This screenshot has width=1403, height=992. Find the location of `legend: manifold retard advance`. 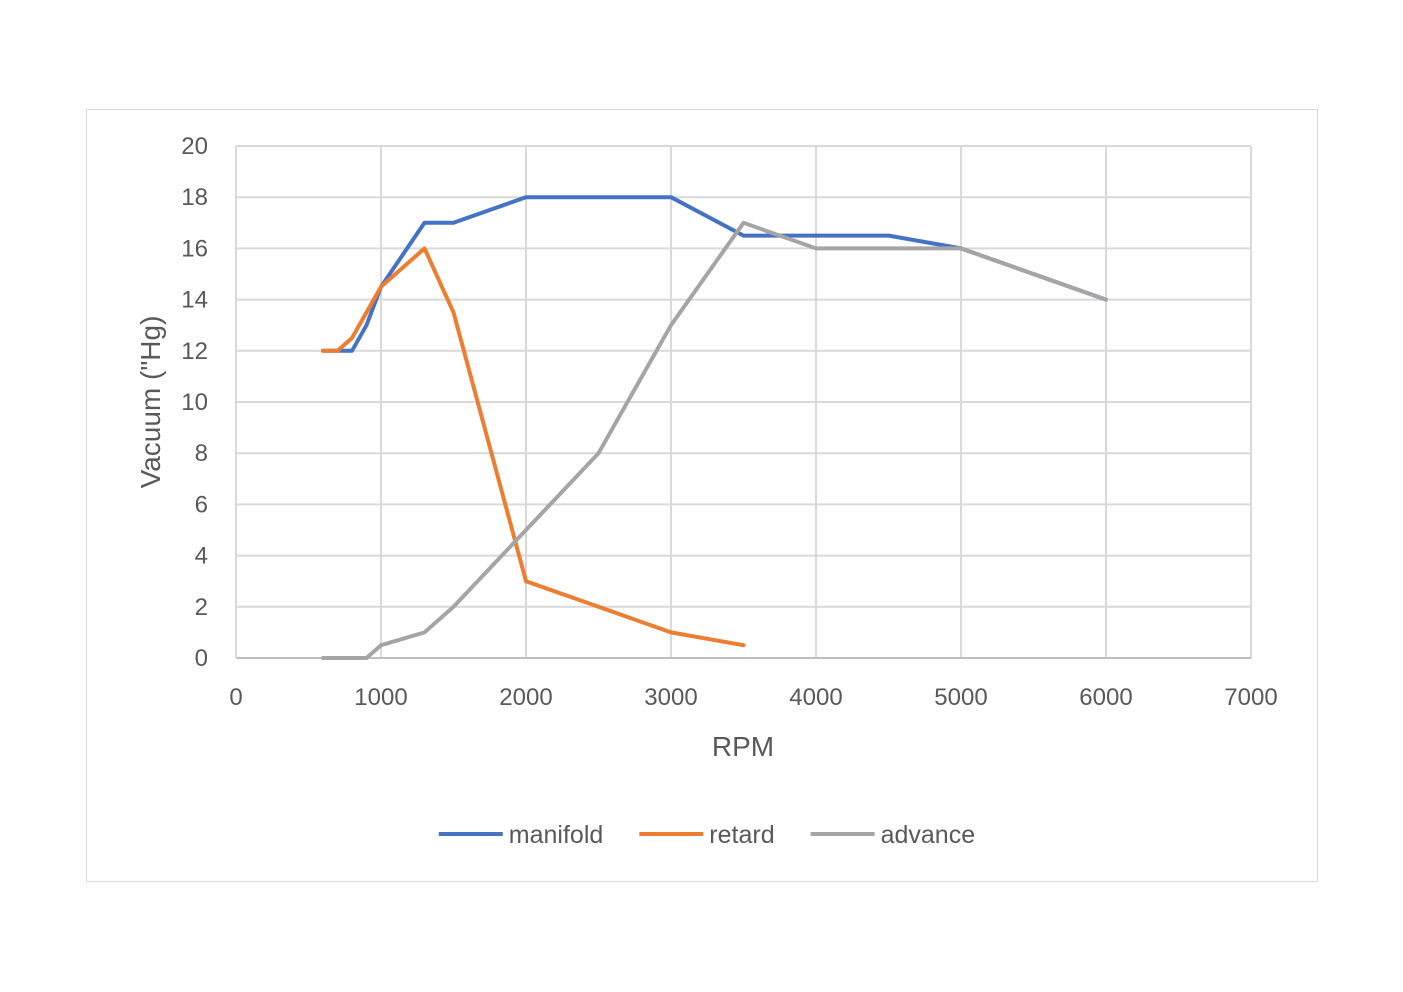

legend: manifold retard advance is located at coordinates (707, 835).